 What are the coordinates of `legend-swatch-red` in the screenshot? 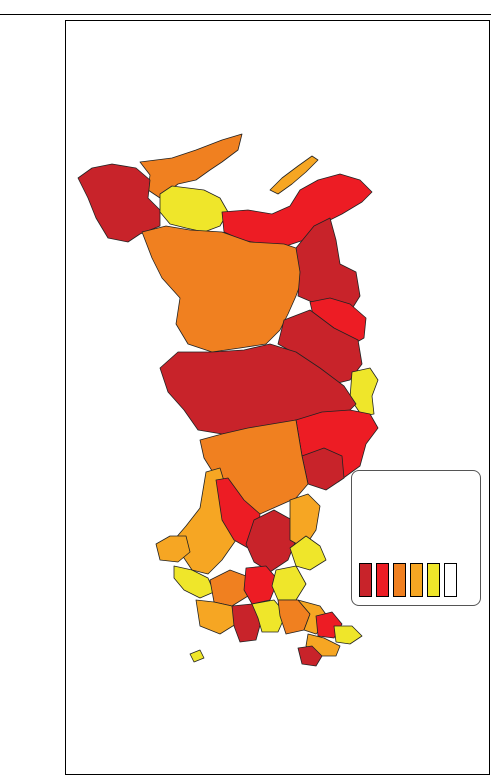 It's located at (382, 580).